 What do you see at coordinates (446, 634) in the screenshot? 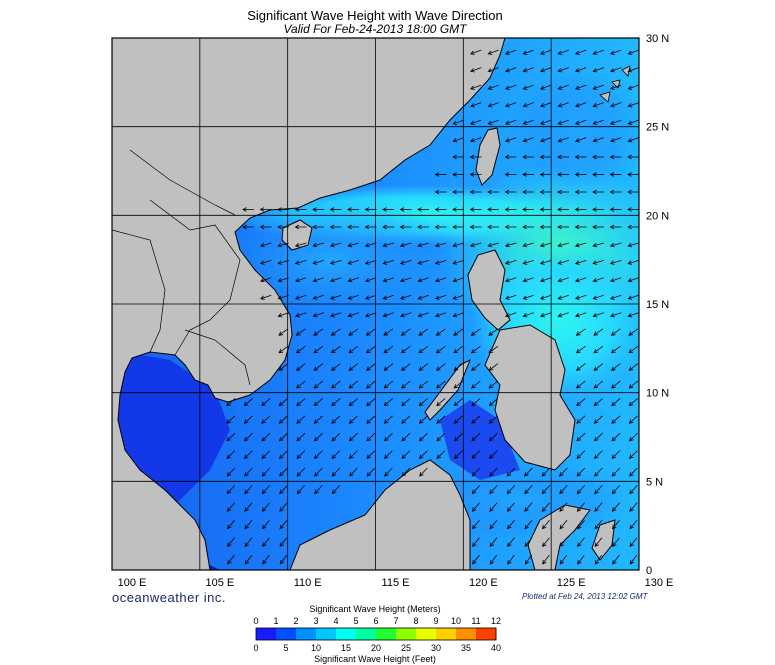
I see `colorbar-swatch` at bounding box center [446, 634].